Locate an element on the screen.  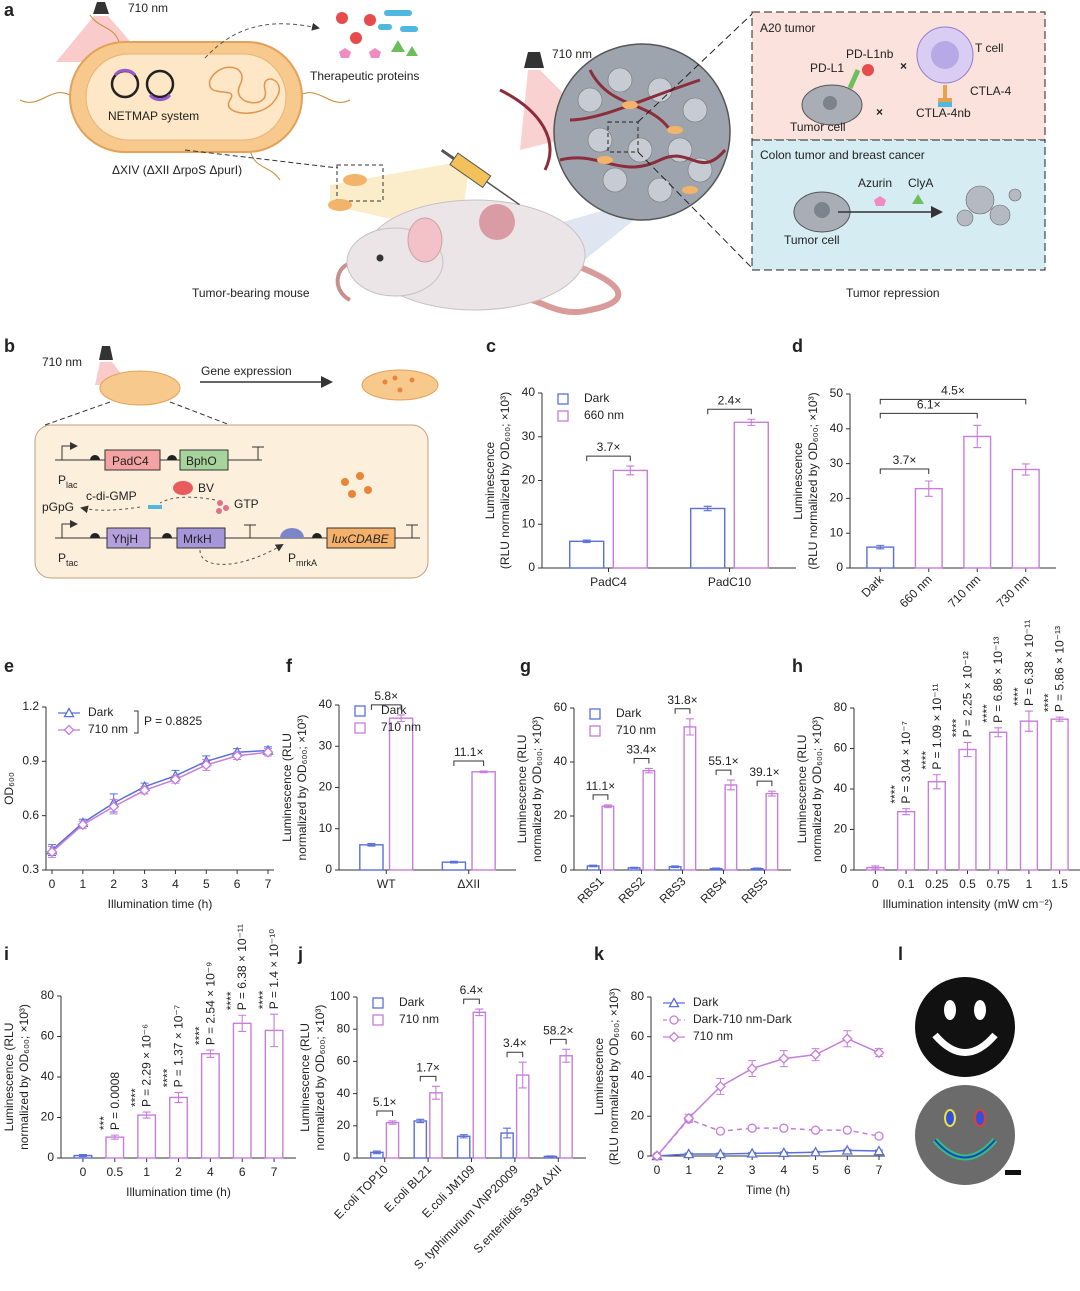
rbs is located at coordinates (133, 457).